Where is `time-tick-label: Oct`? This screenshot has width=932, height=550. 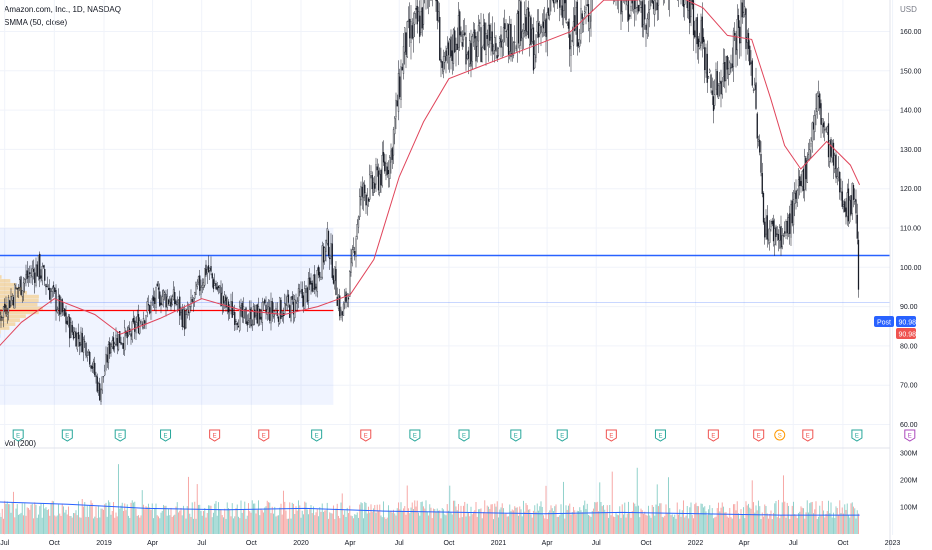 time-tick-label: Oct is located at coordinates (448, 543).